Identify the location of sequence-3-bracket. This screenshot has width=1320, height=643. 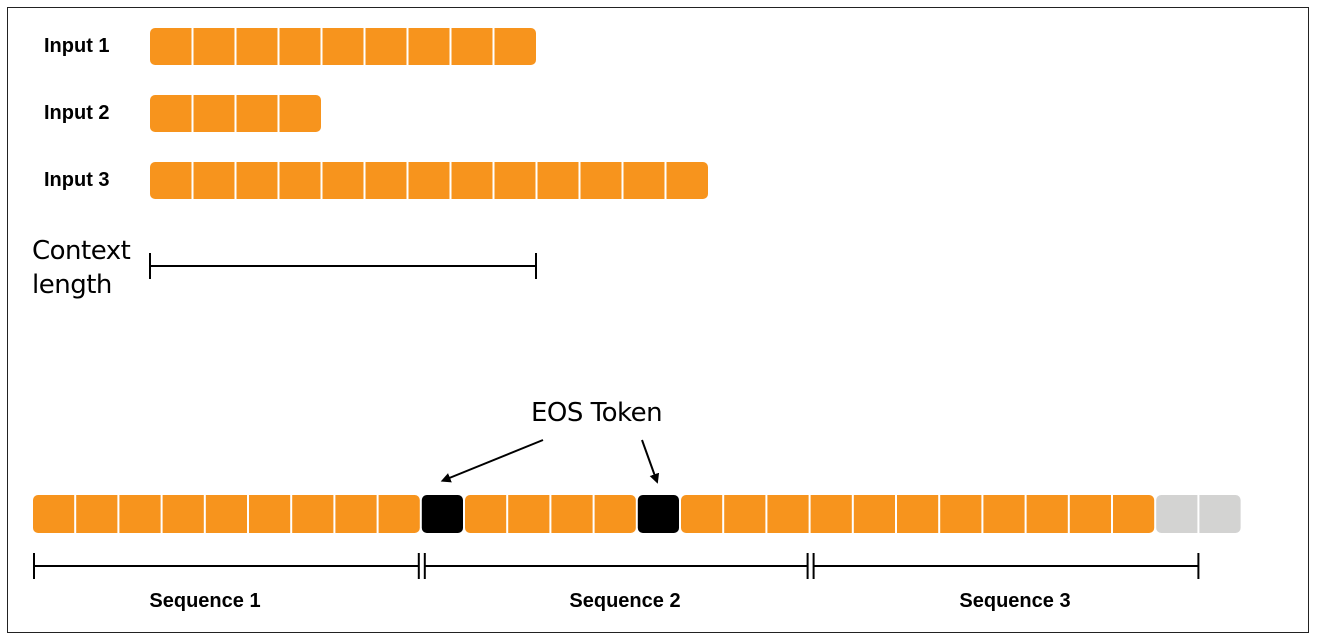
(1006, 566).